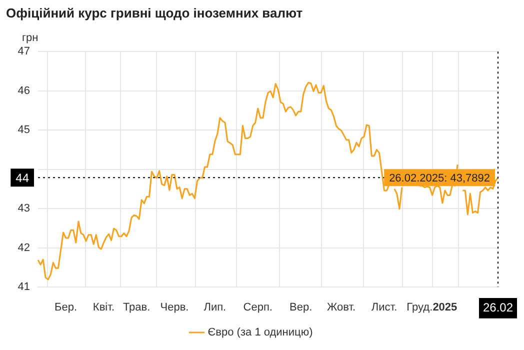 This screenshot has height=350, width=524. Describe the element at coordinates (154, 12) in the screenshot. I see `chart-title: Офіційний курс гривні щодо іноземних валют` at that location.